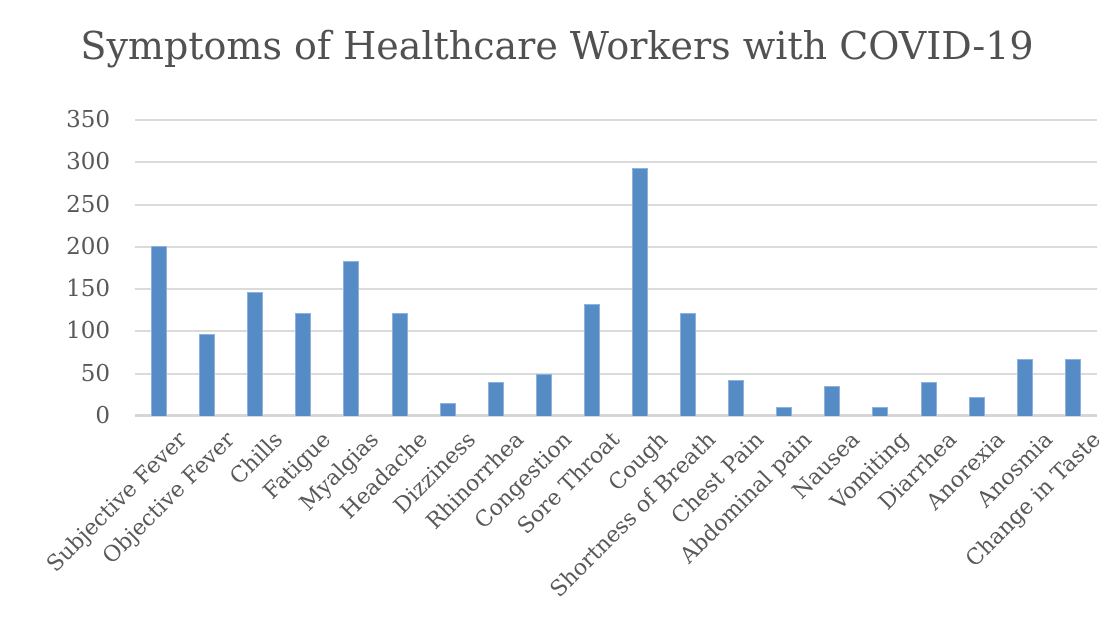 The width and height of the screenshot is (1114, 634). Describe the element at coordinates (880, 411) in the screenshot. I see `bar-vomiting` at that location.